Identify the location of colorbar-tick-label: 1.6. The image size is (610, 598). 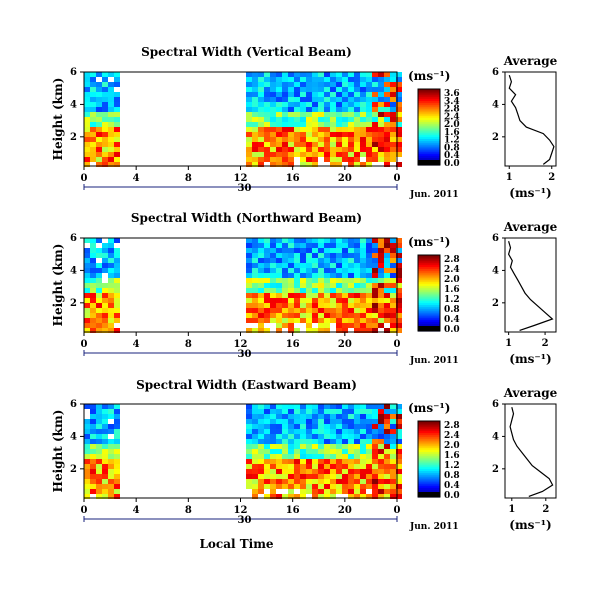
(452, 133).